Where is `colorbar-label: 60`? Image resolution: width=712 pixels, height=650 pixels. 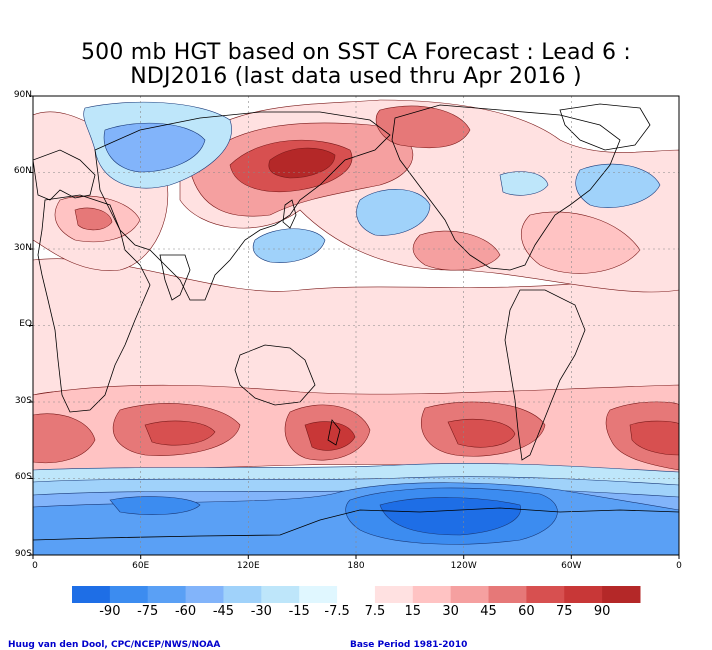 colorbar-label: 60 is located at coordinates (526, 611).